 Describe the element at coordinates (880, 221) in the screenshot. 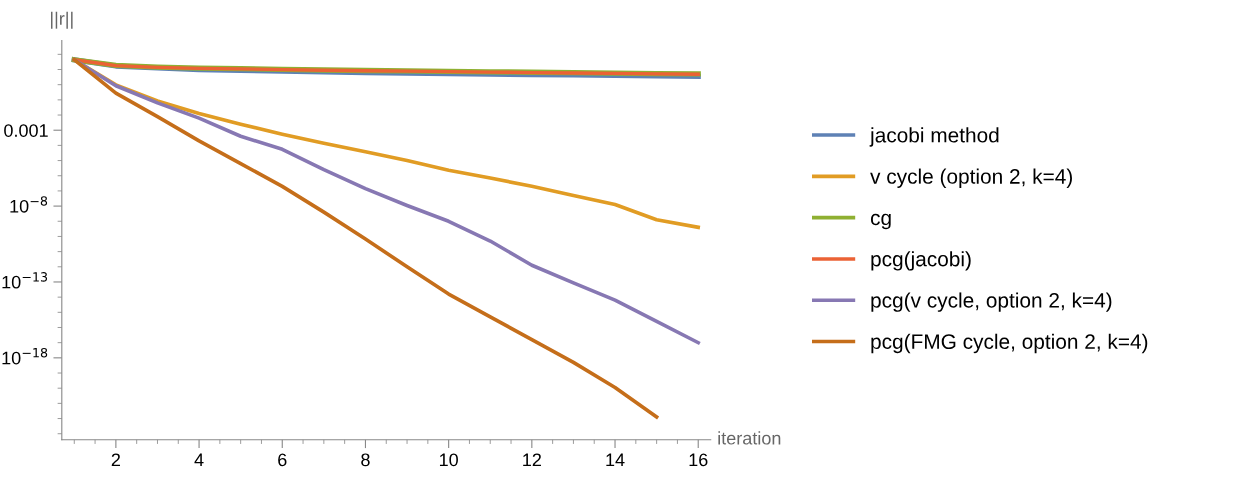

I see `legend-label: cg` at that location.